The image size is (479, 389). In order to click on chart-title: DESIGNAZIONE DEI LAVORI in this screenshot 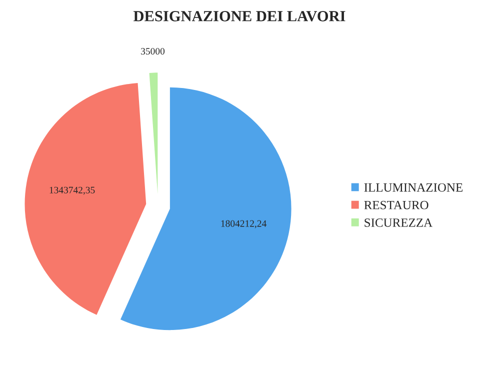, I will do `click(240, 16)`.